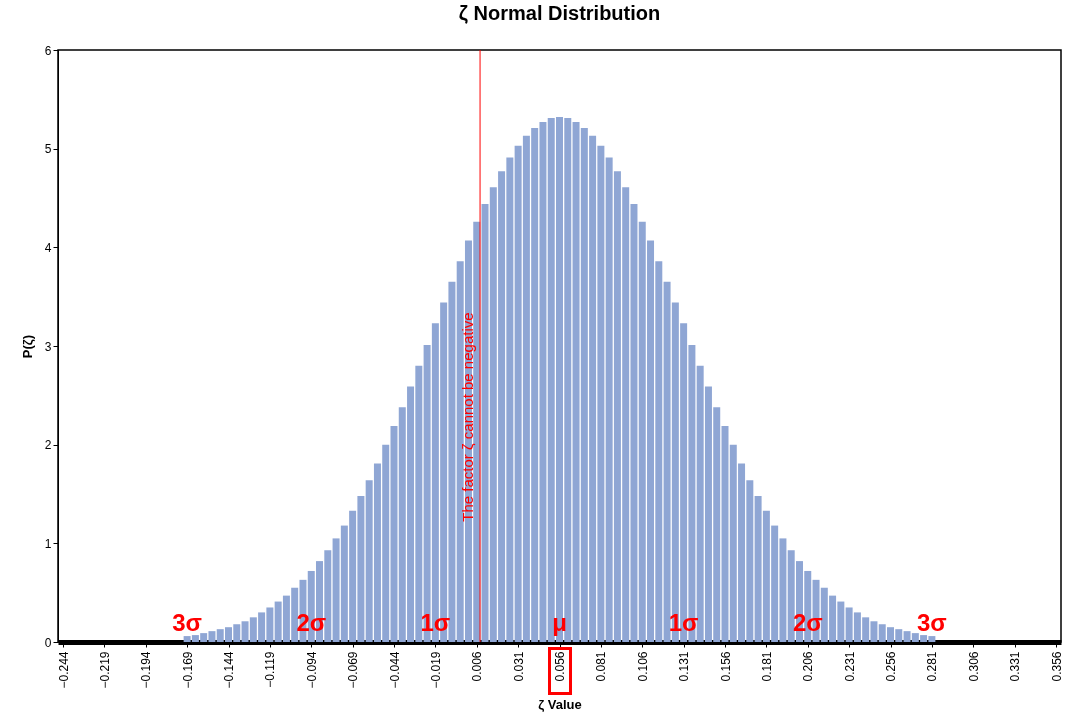 The height and width of the screenshot is (726, 1073). I want to click on x-tick-label: 0.256, so click(891, 666).